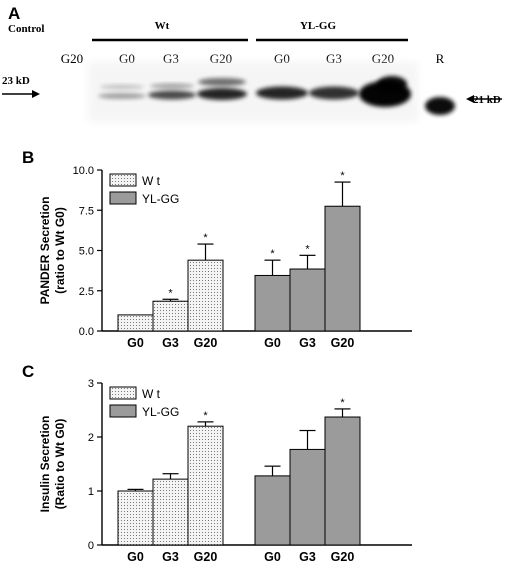  Describe the element at coordinates (86, 292) in the screenshot. I see `y-tick-label: 2.5` at that location.